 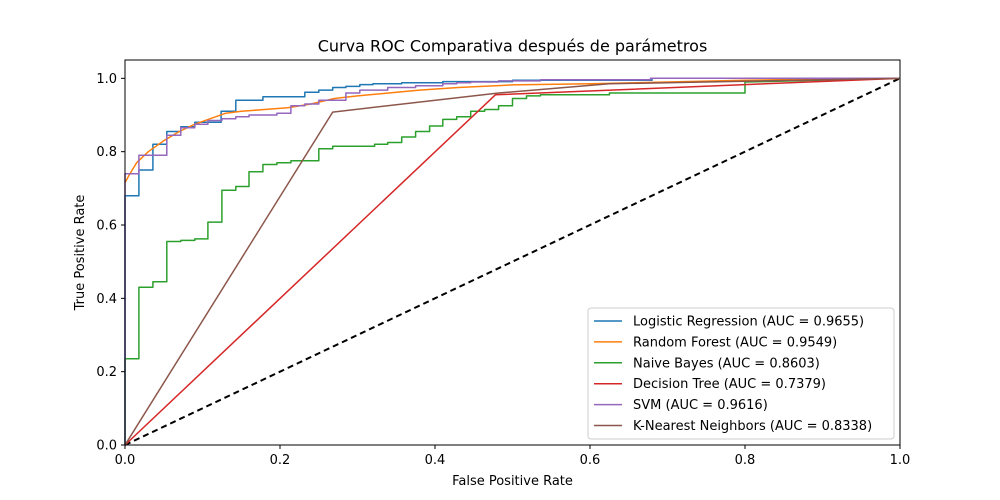 What do you see at coordinates (700, 405) in the screenshot?
I see `legend-label: SVM (AUC = 0.9616)` at bounding box center [700, 405].